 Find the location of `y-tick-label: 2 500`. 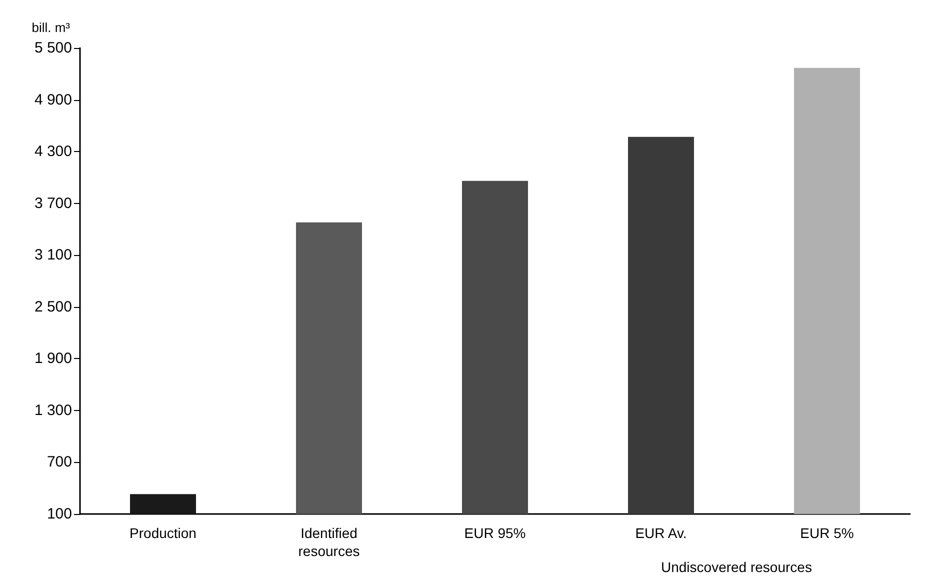

y-tick-label: 2 500 is located at coordinates (53, 307).